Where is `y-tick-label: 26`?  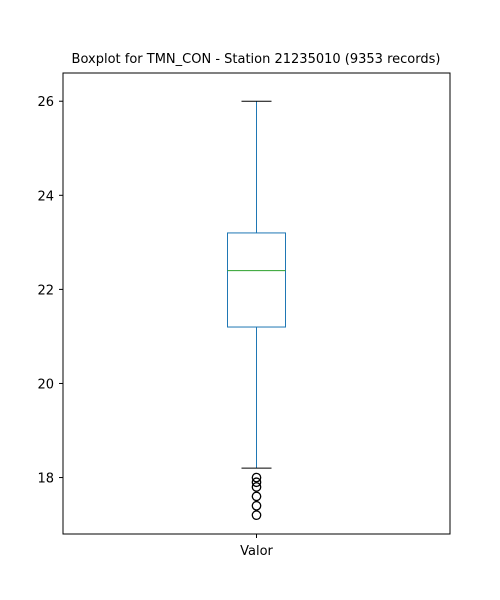
y-tick-label: 26 is located at coordinates (45, 102).